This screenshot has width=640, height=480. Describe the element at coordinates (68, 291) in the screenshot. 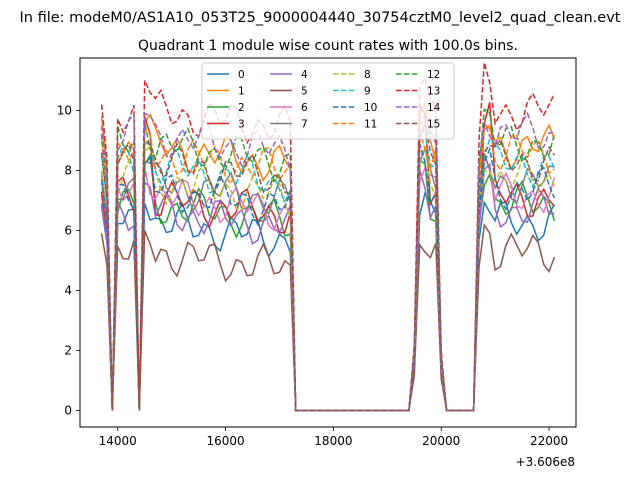

I see `y-tick-label: 4` at that location.